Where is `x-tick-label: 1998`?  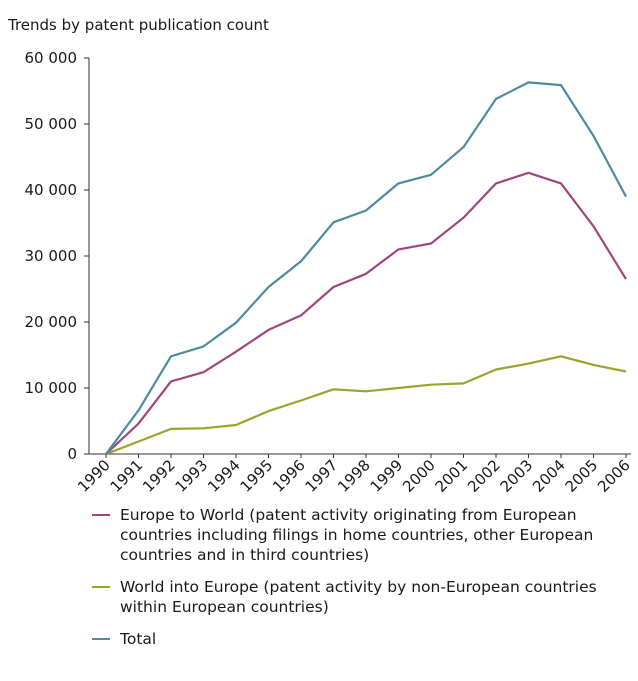 x-tick-label: 1998 is located at coordinates (354, 476).